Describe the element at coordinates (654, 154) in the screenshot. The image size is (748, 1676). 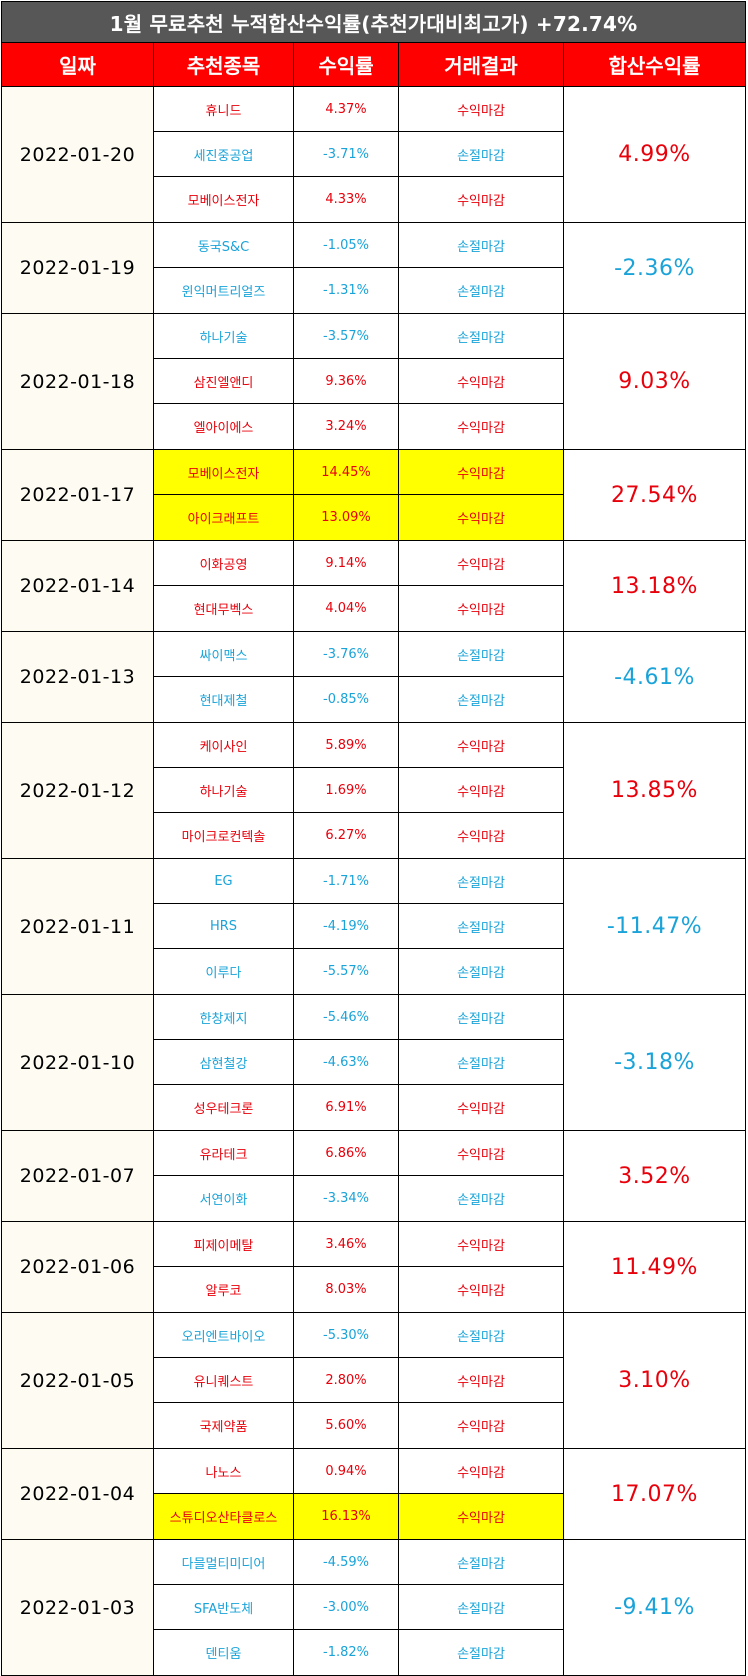
I see `total-return-cell: 4.99%` at that location.